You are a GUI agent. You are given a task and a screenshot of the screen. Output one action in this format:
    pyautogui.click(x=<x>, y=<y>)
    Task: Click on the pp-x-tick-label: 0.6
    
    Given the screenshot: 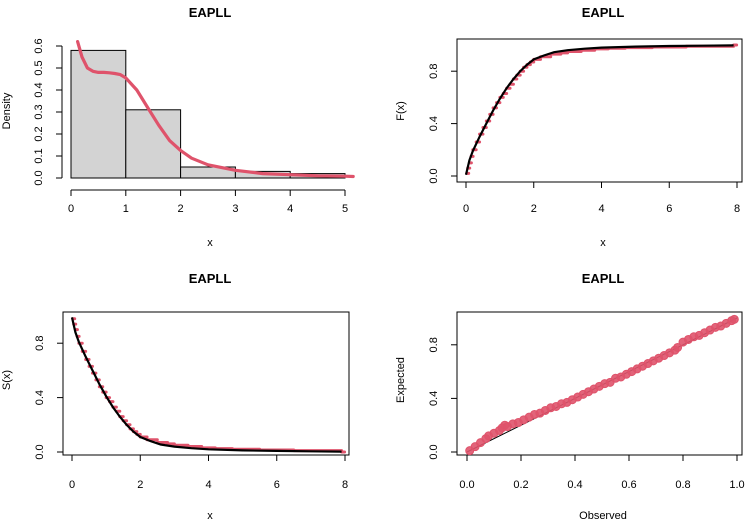 What is the action you would take?
    pyautogui.click(x=628, y=485)
    